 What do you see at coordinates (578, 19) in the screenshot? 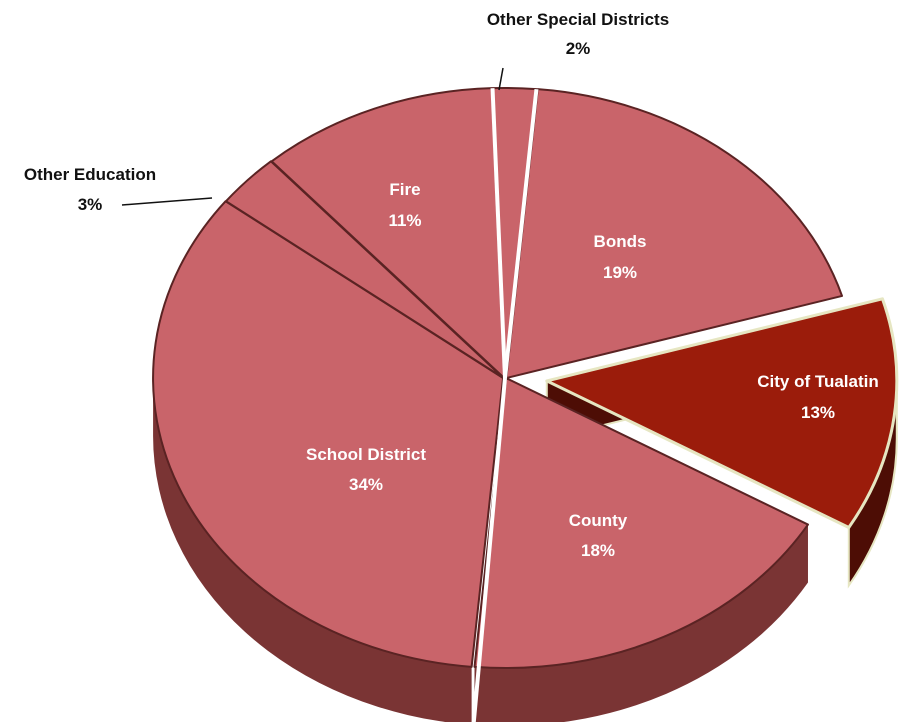
I see `slice-label-other-special-districts-name: Other Special Districts` at bounding box center [578, 19].